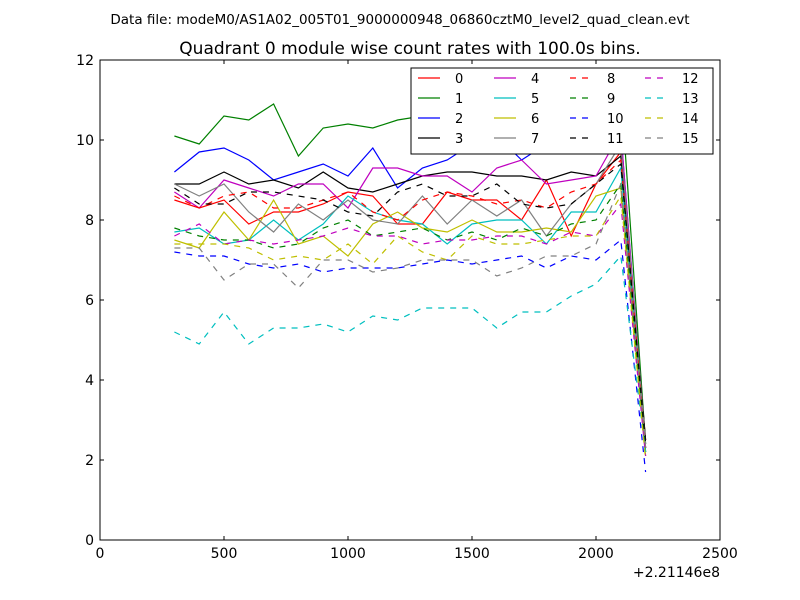 The height and width of the screenshot is (600, 800). I want to click on y-tick-label: 6, so click(89, 301).